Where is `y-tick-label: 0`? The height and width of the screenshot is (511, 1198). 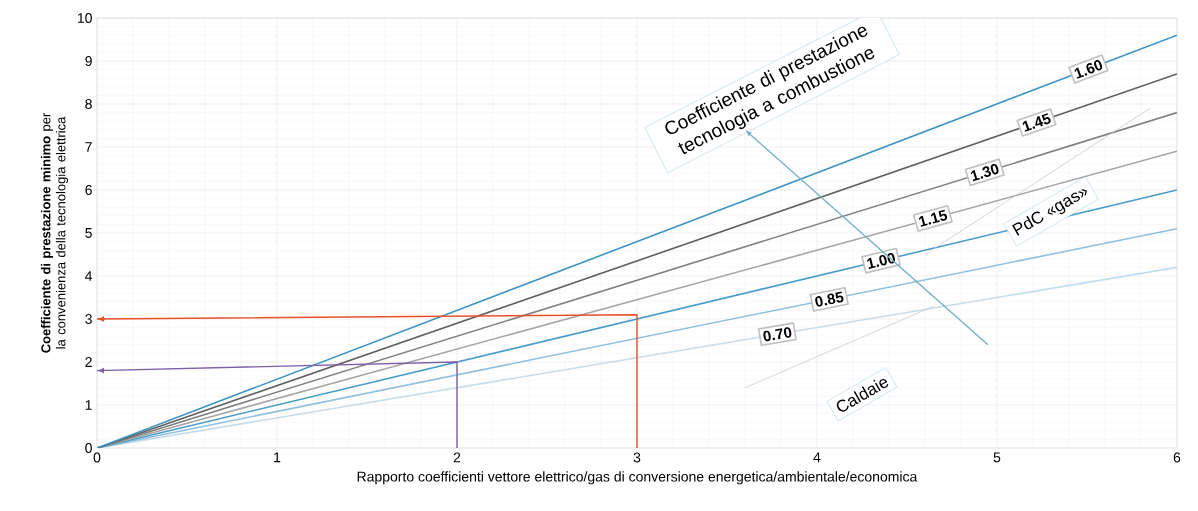
y-tick-label: 0 is located at coordinates (88, 448).